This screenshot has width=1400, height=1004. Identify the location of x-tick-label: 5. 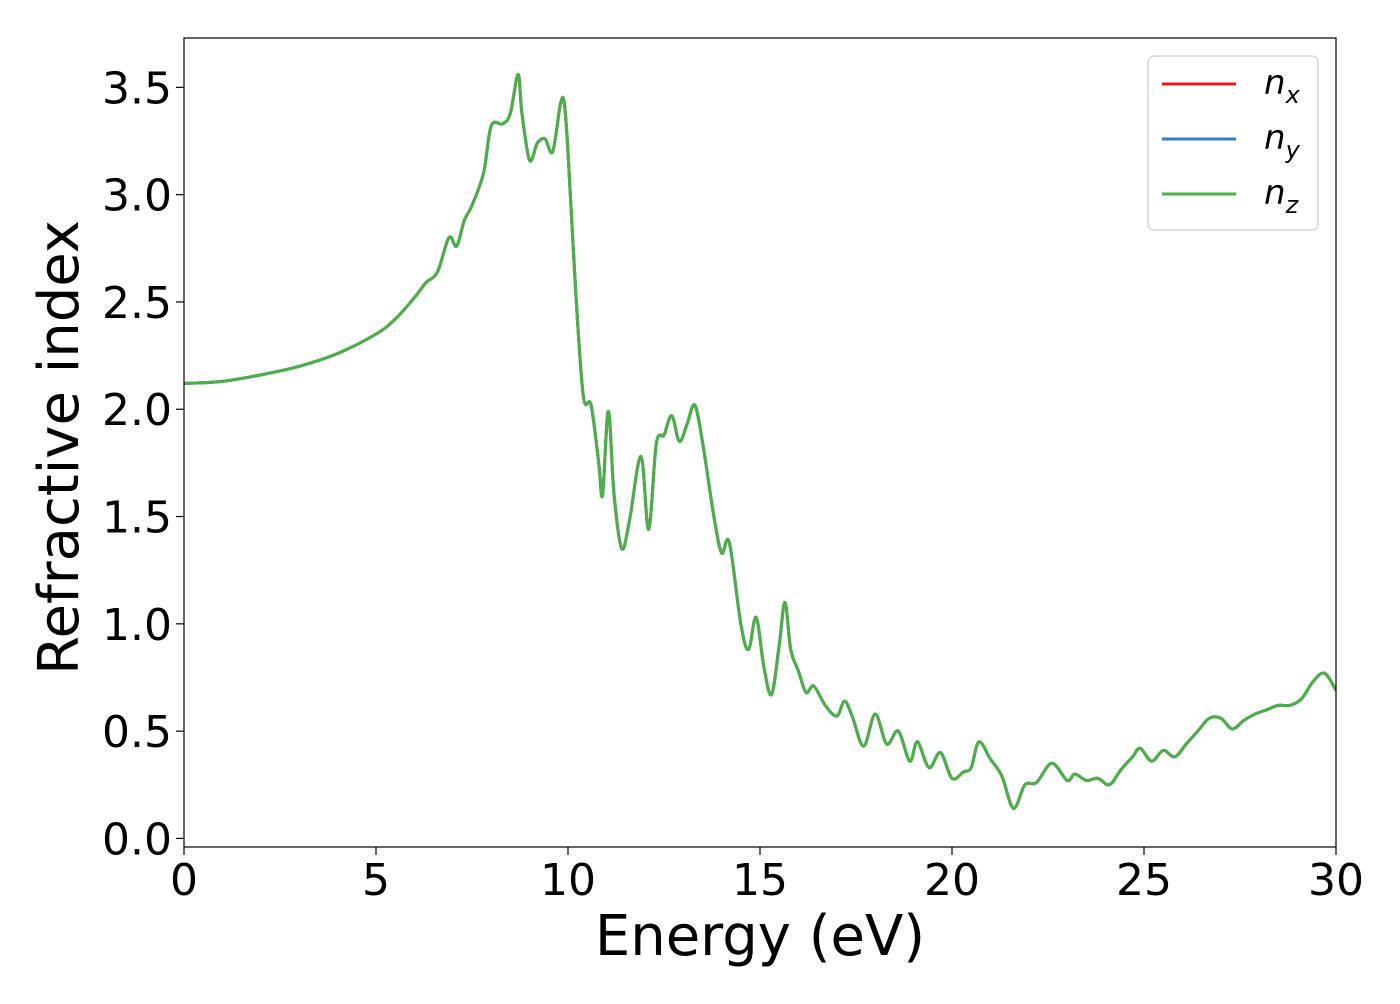
(376, 880).